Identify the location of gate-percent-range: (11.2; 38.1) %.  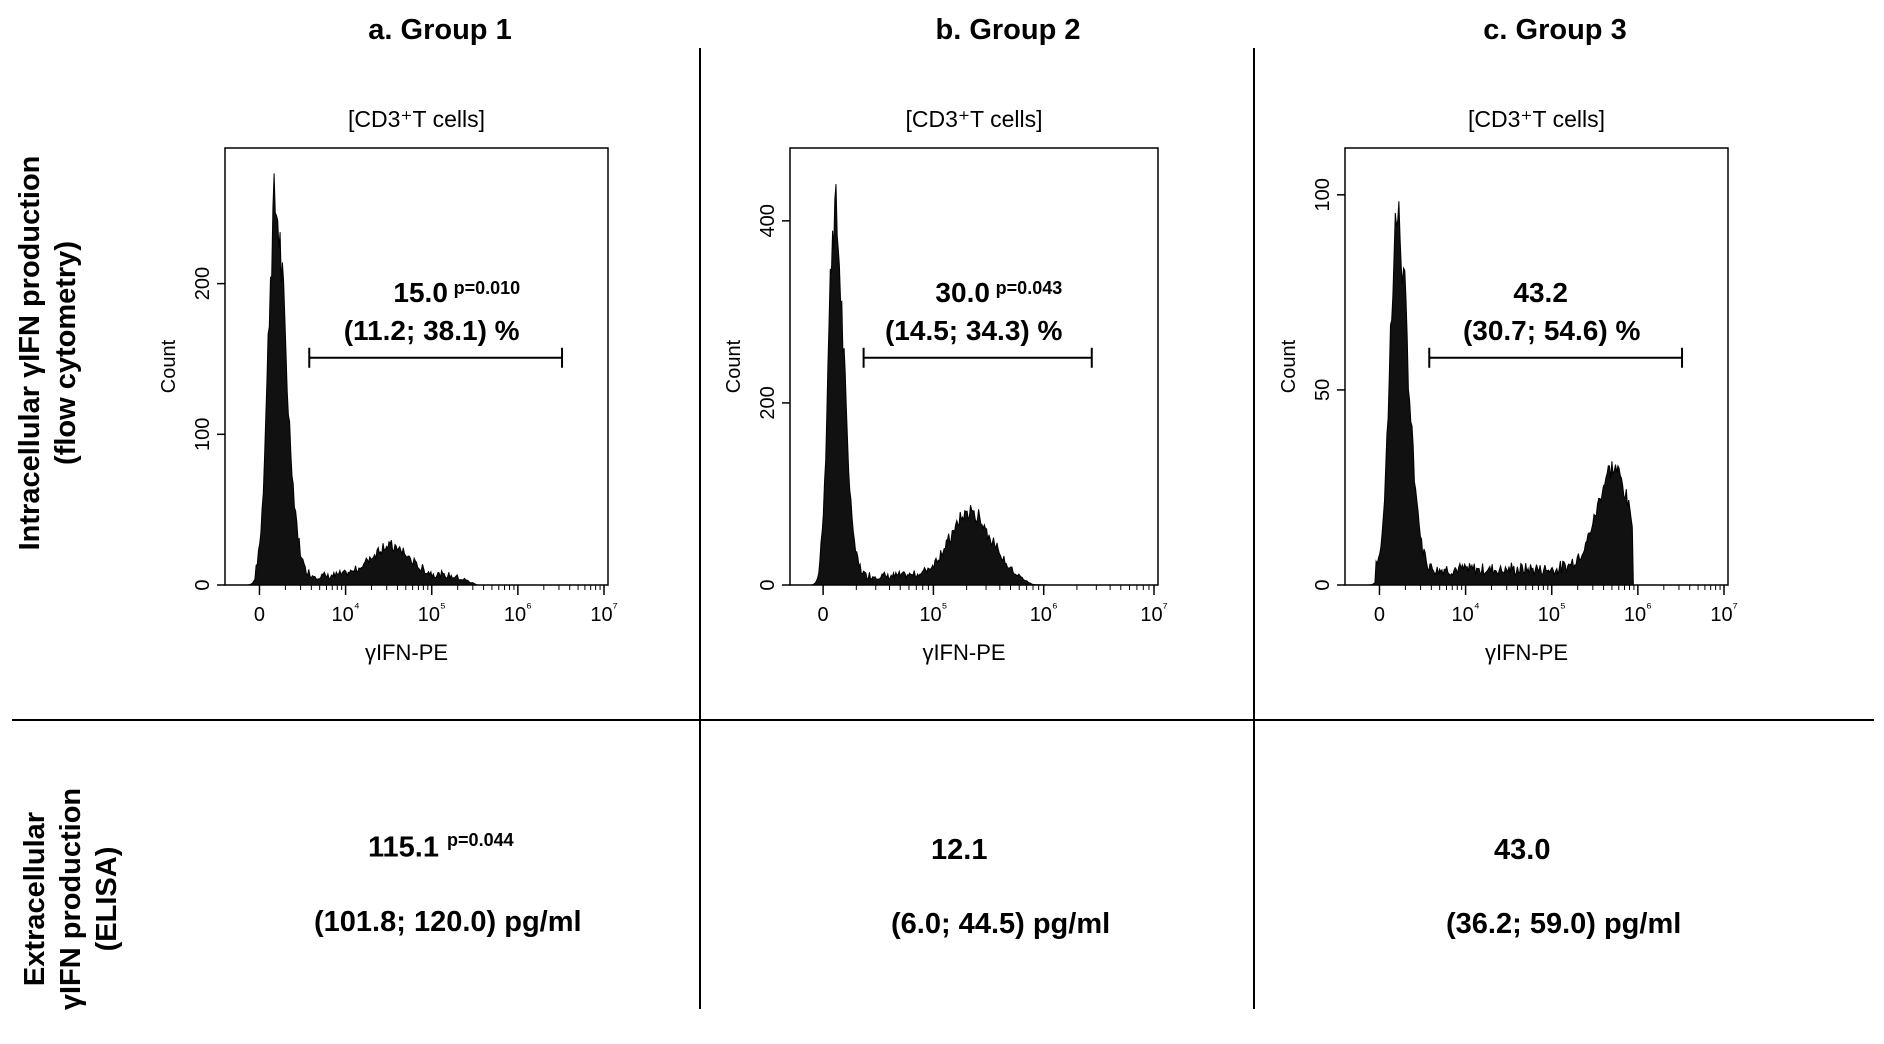
(432, 330).